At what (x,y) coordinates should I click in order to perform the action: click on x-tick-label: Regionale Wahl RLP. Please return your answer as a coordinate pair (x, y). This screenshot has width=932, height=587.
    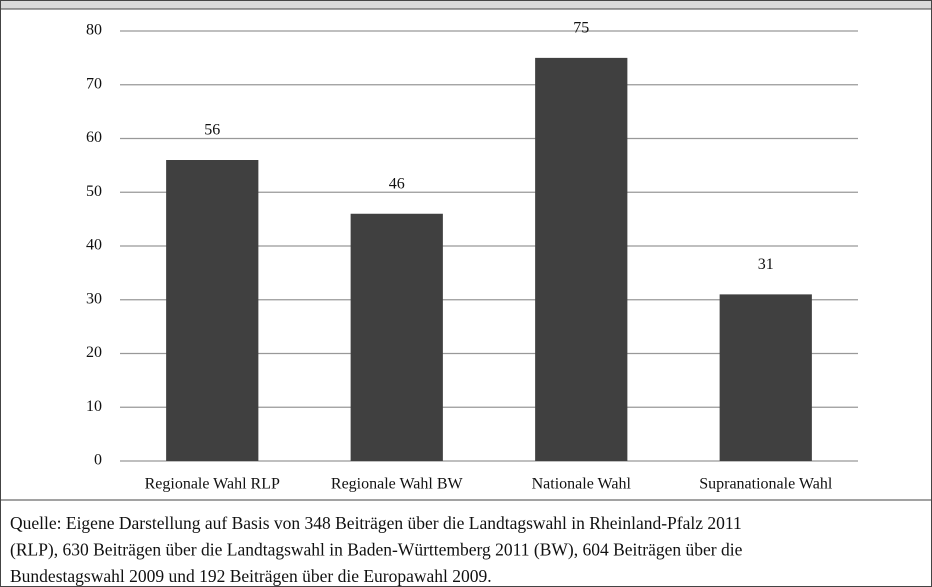
    Looking at the image, I should click on (212, 484).